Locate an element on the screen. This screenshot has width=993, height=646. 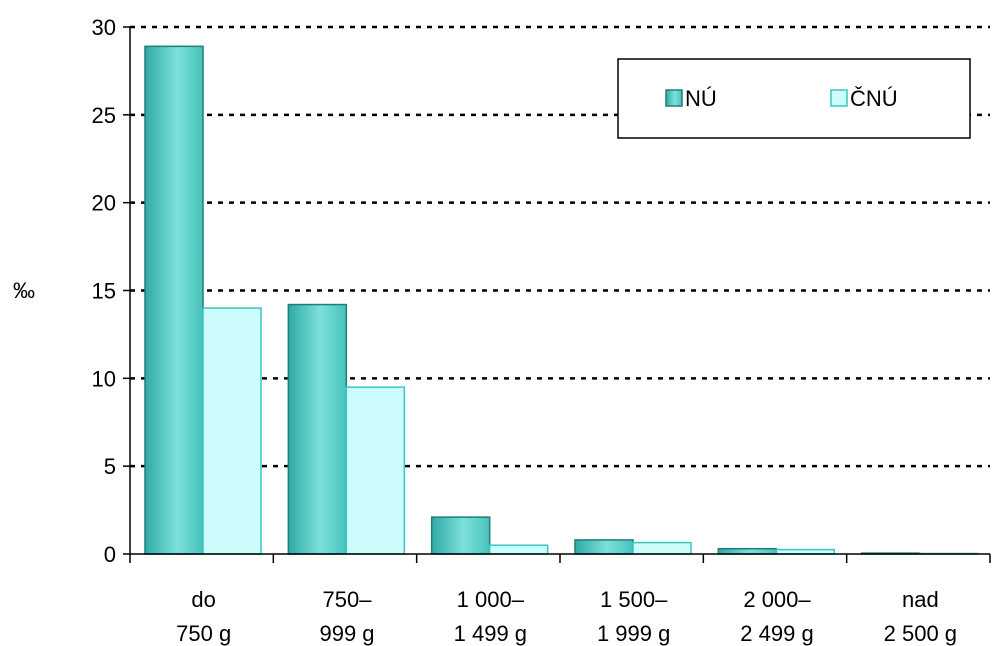
x-tick-label: 750– is located at coordinates (348, 599).